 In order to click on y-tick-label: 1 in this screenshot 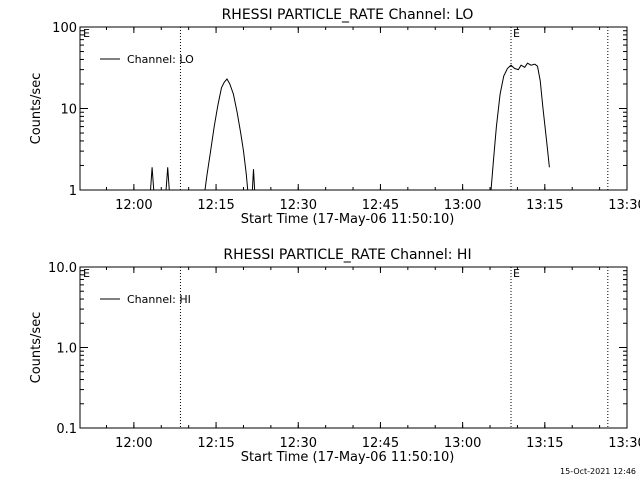, I will do `click(73, 191)`.